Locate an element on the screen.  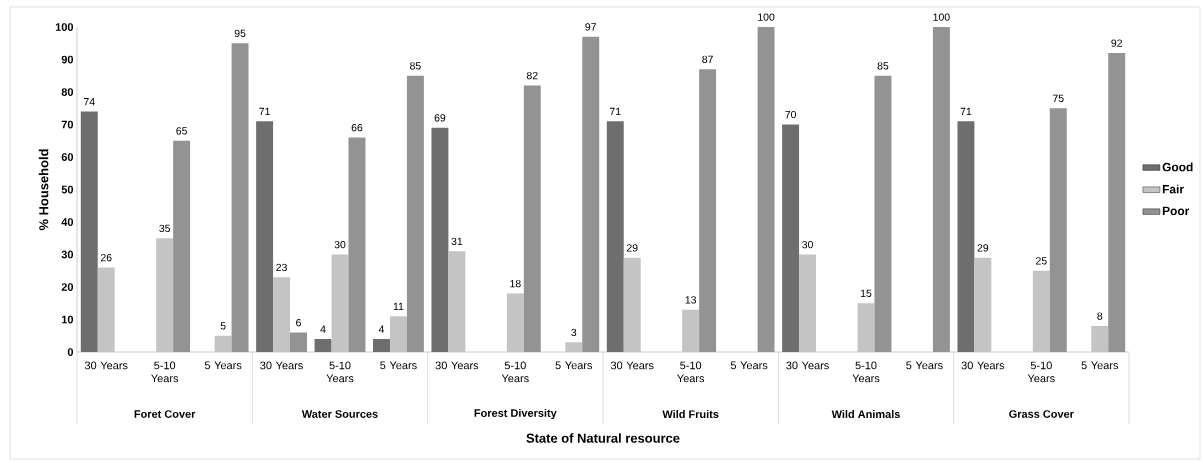
data-label: 26 is located at coordinates (106, 257).